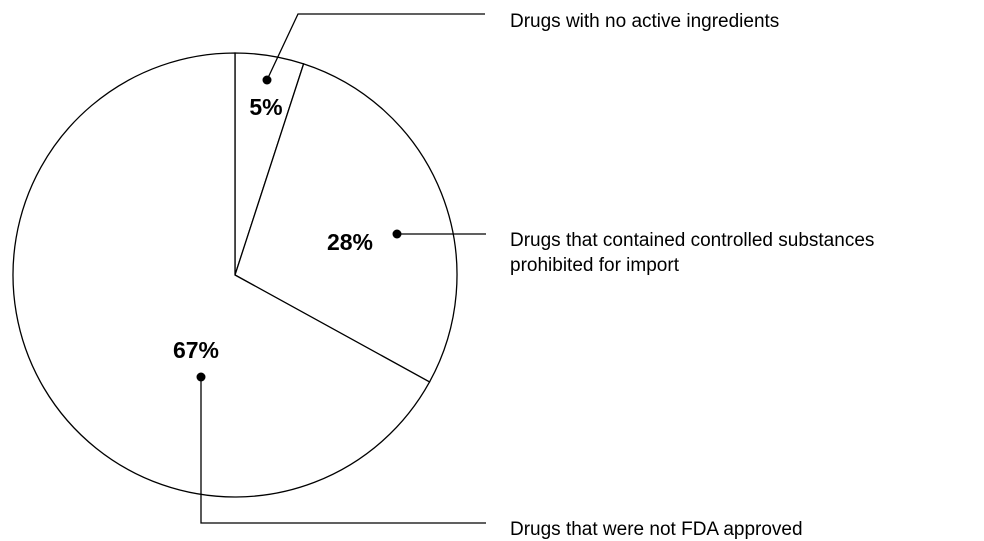 The image size is (984, 541). I want to click on slice-category-label: Drugs with no active ingredients, so click(644, 21).